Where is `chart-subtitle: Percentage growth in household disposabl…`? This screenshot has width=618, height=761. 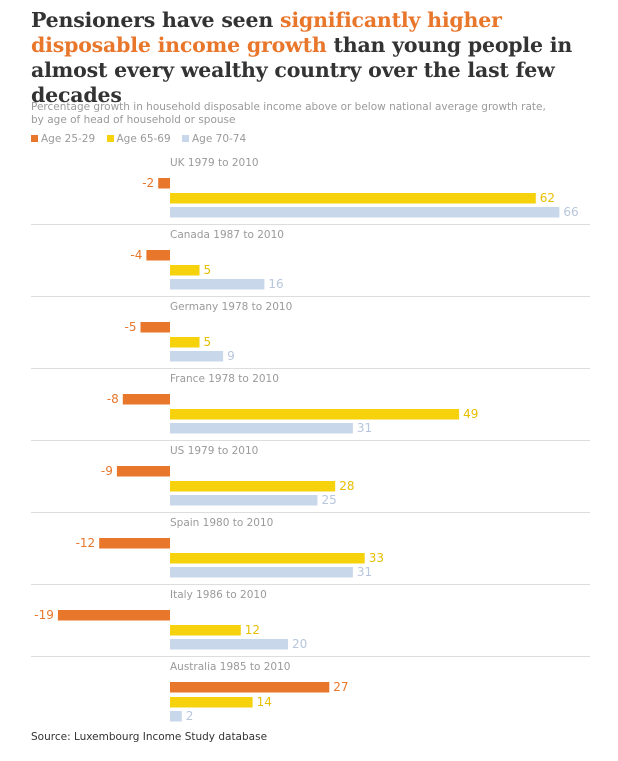
chart-subtitle: Percentage growth in household disposabl… is located at coordinates (311, 113).